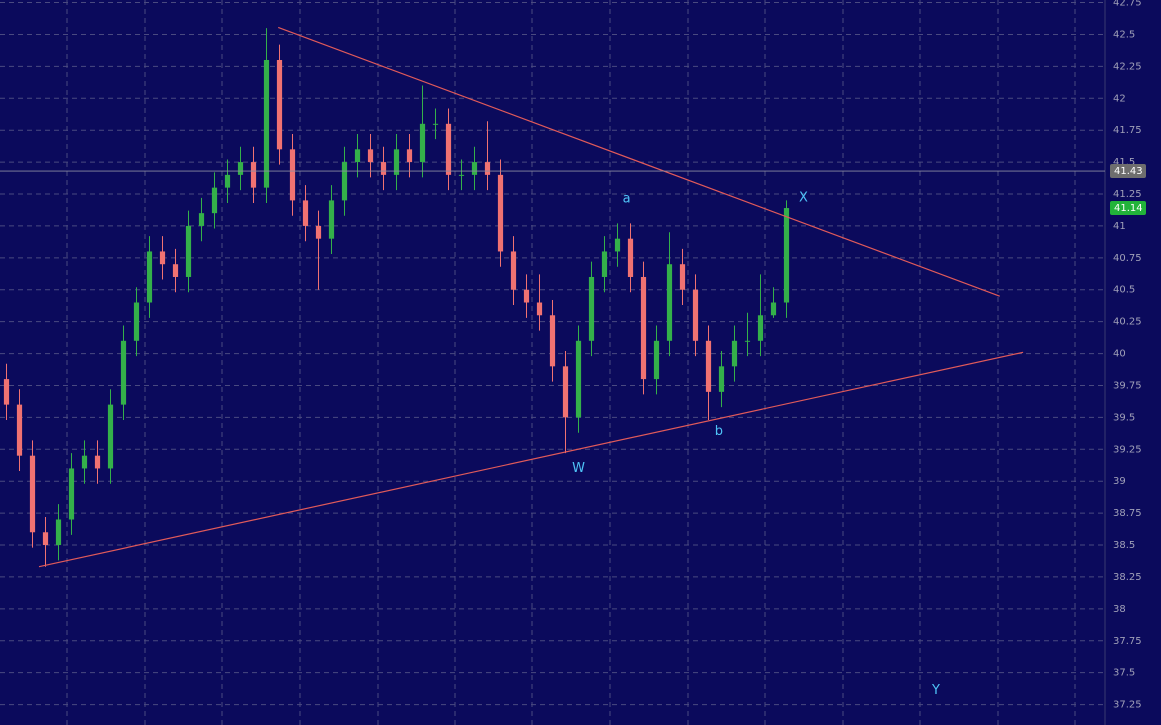 The width and height of the screenshot is (1161, 725). What do you see at coordinates (1119, 609) in the screenshot?
I see `y-tick-label: 38` at bounding box center [1119, 609].